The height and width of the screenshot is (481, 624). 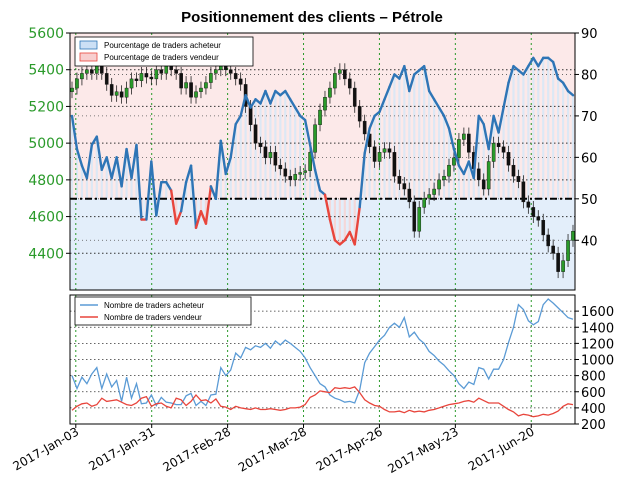 I want to click on right-tick-label: 200, so click(x=593, y=425).